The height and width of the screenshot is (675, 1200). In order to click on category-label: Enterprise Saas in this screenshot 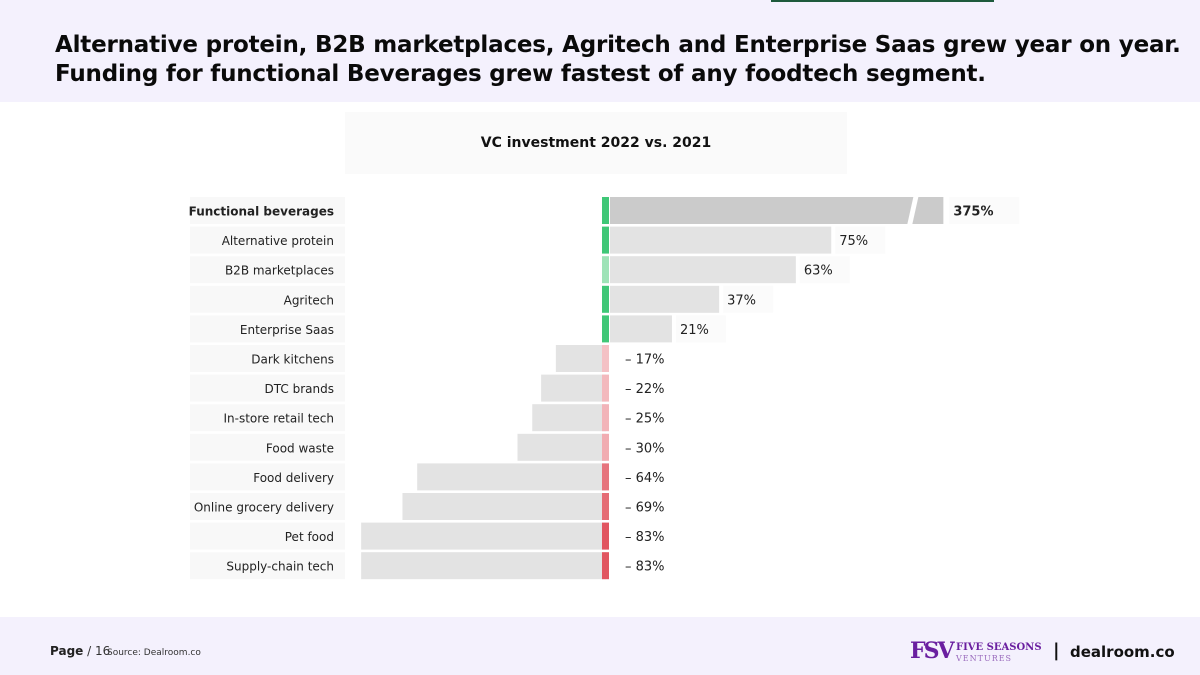, I will do `click(287, 330)`.